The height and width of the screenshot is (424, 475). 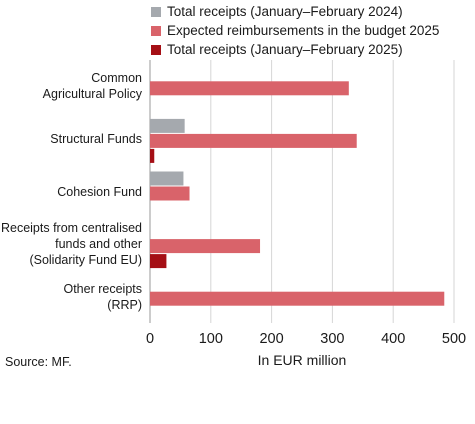 I want to click on category-label: Structural Funds, so click(x=96, y=138).